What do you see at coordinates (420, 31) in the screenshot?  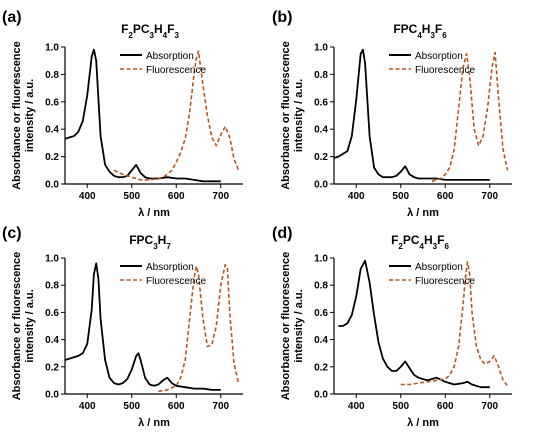 I see `chart-title: FPC4H3F6` at bounding box center [420, 31].